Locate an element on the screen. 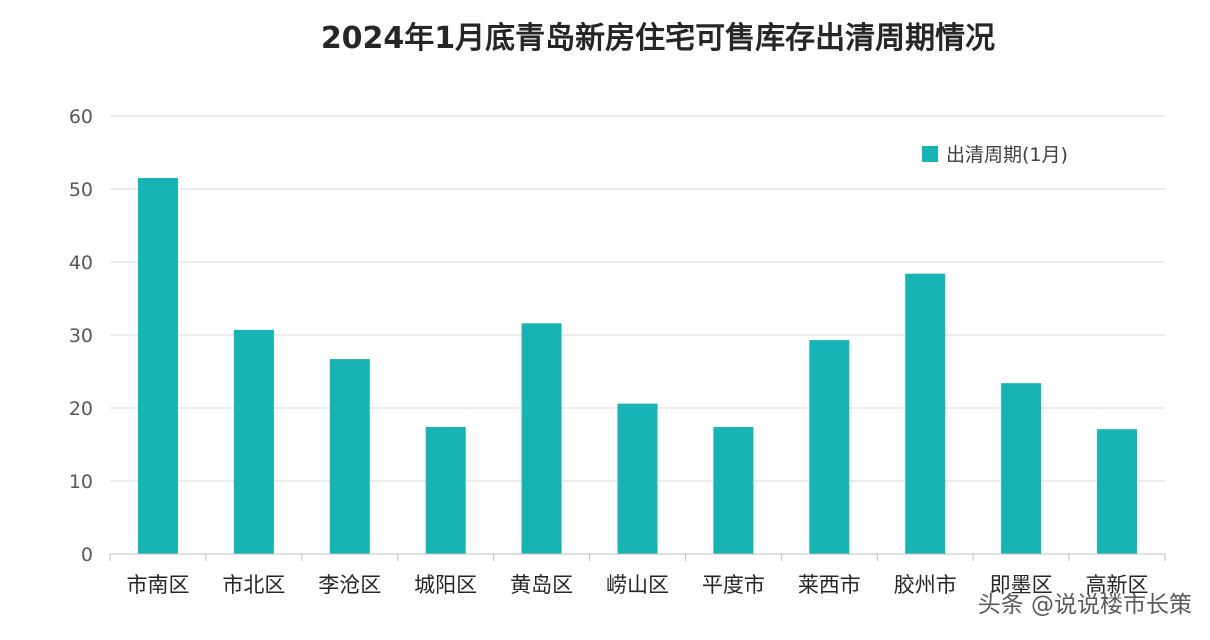 The height and width of the screenshot is (640, 1210). y-tick-label: 10 is located at coordinates (81, 482).